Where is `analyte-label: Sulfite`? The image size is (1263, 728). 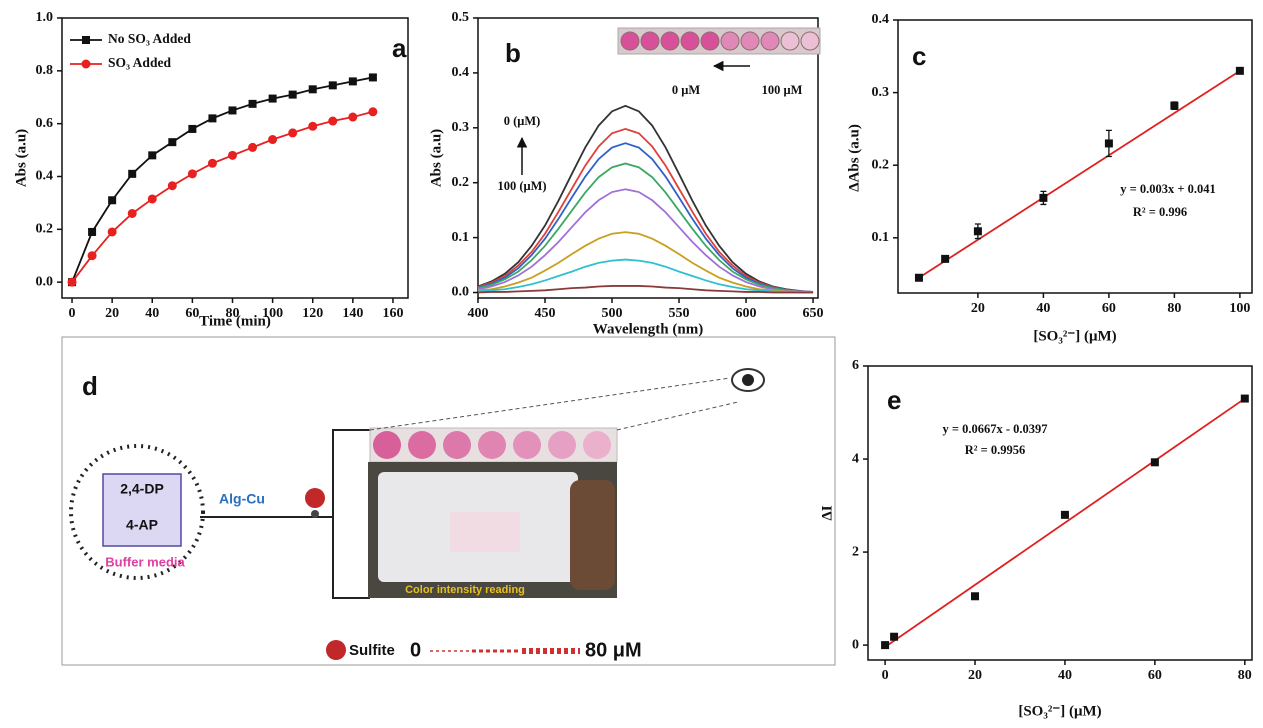
analyte-label: Sulfite is located at coordinates (372, 650).